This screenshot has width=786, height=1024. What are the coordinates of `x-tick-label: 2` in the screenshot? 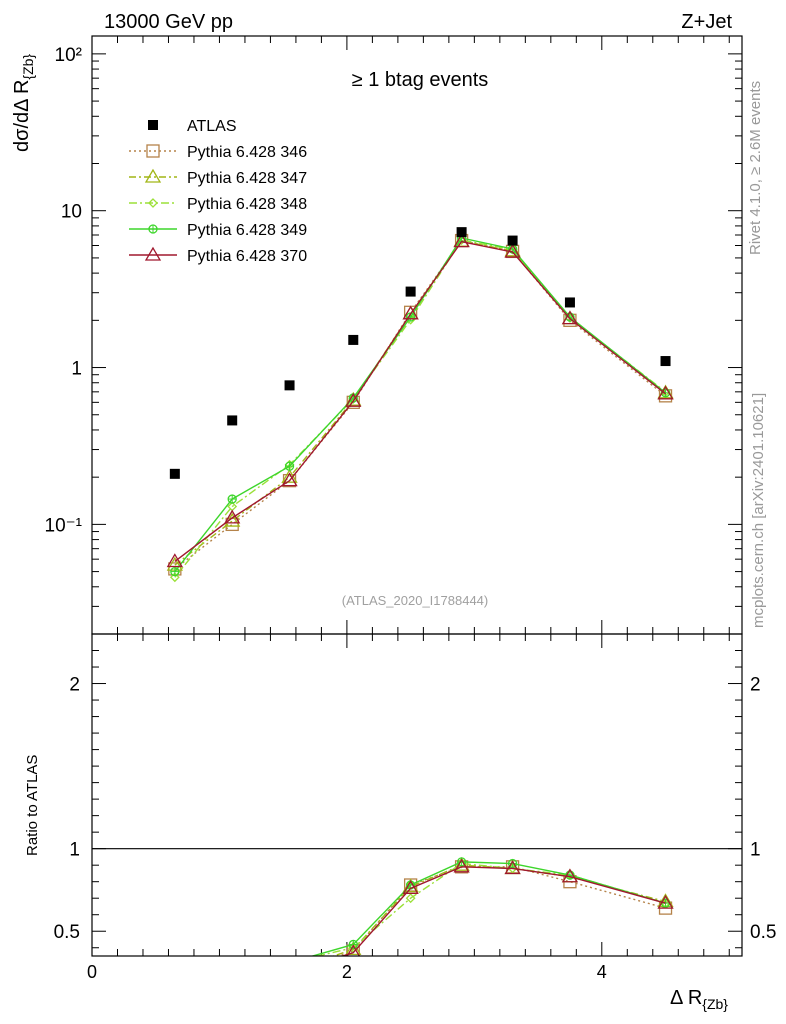 It's located at (347, 972).